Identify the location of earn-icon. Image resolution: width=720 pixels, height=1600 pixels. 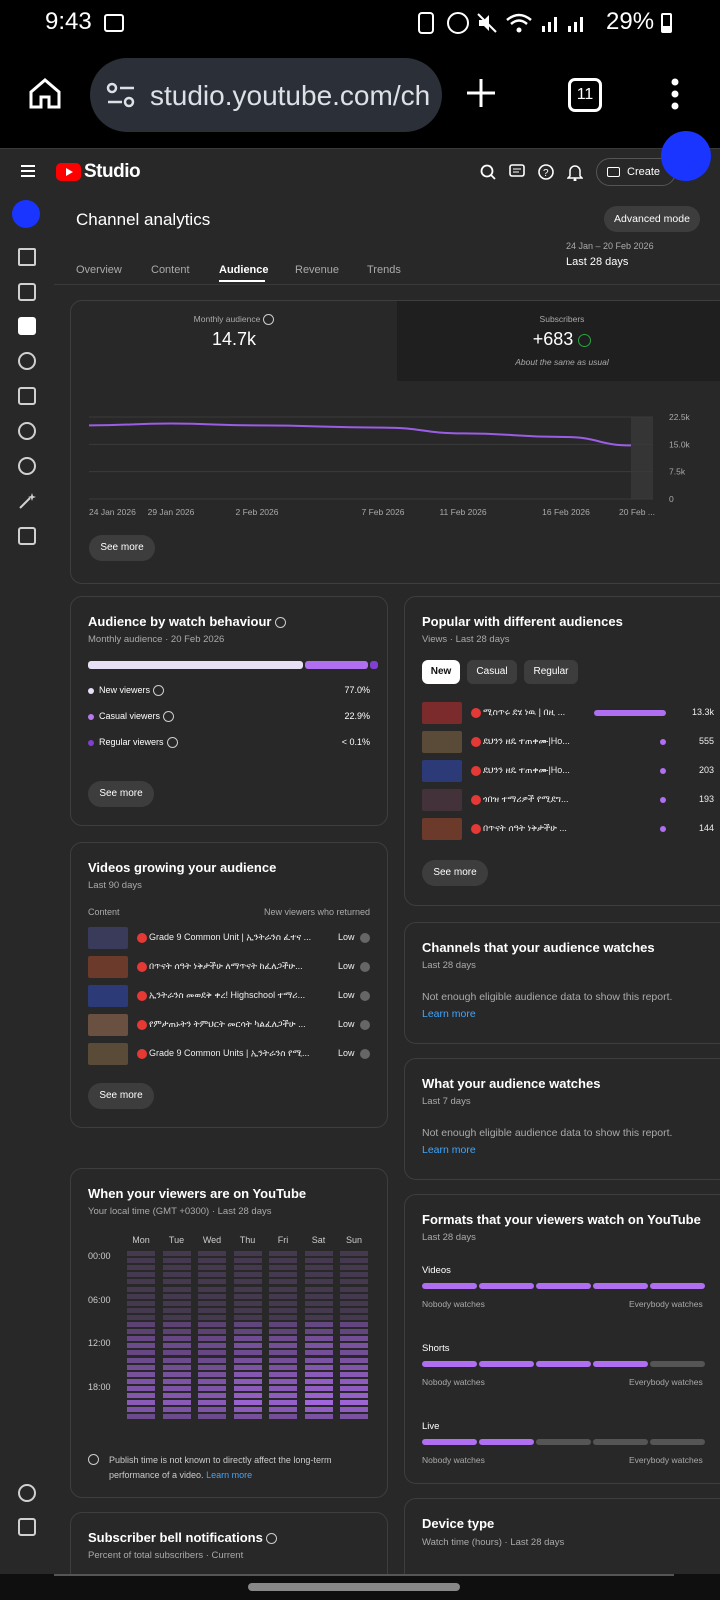
(27, 466).